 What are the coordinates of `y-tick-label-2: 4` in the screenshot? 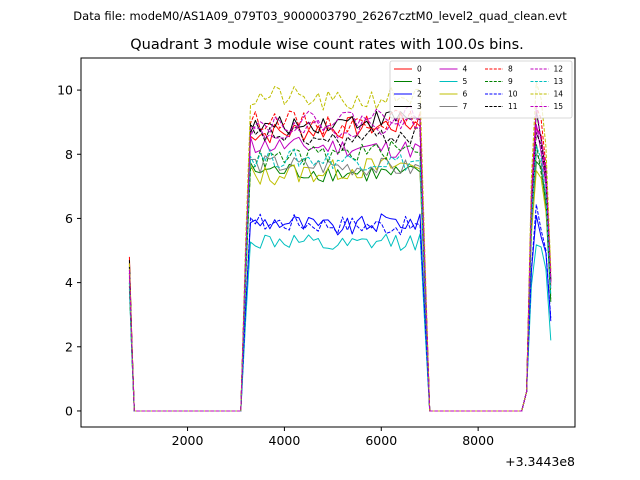 It's located at (69, 282).